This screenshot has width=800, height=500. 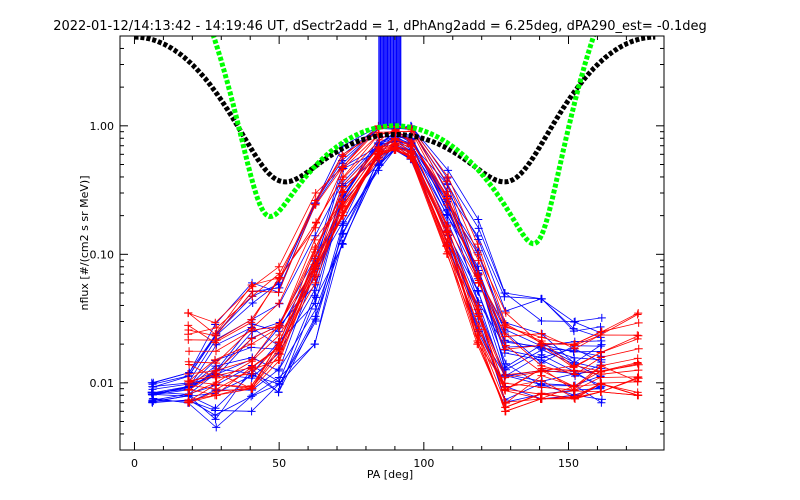 What do you see at coordinates (390, 474) in the screenshot?
I see `x-axis-label: PA [deg]` at bounding box center [390, 474].